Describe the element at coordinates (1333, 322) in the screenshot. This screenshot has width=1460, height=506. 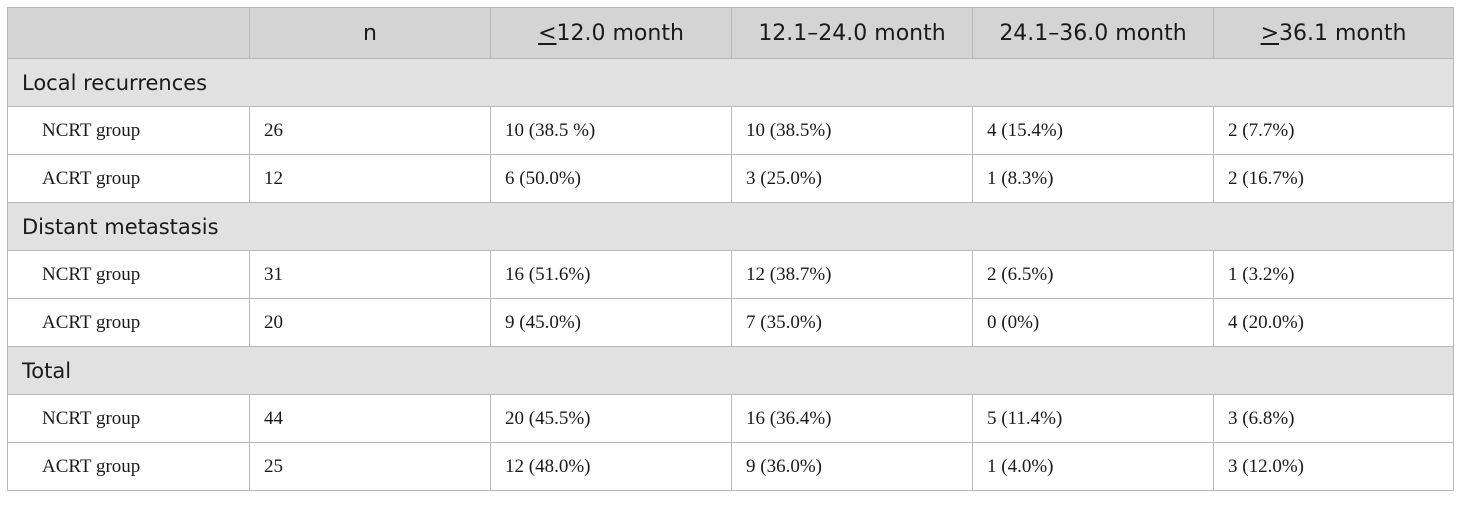
I see `cell-ge36: 4 (20.0%)` at that location.